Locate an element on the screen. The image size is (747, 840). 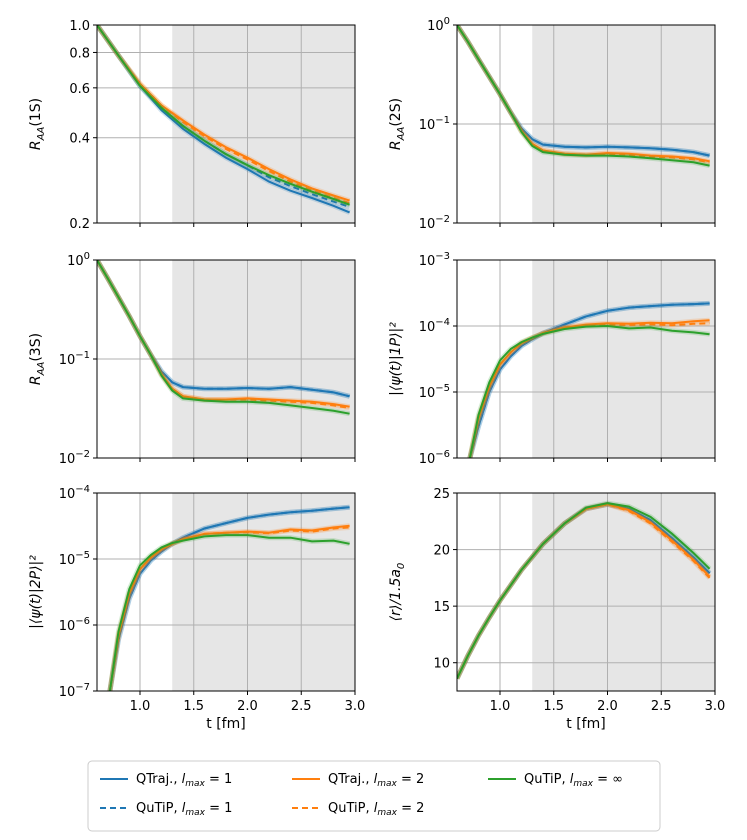
panel-raa1s: 0.2 0.4 0.6 0.8 1.0 RAA(1S) is located at coordinates (192, 125).